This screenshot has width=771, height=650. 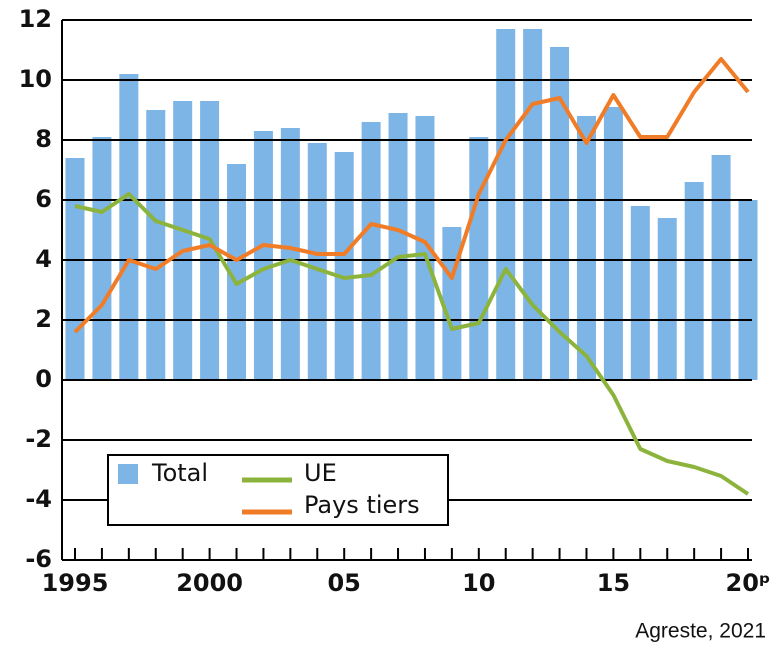 What do you see at coordinates (613, 583) in the screenshot?
I see `x-tick-label: 15` at bounding box center [613, 583].